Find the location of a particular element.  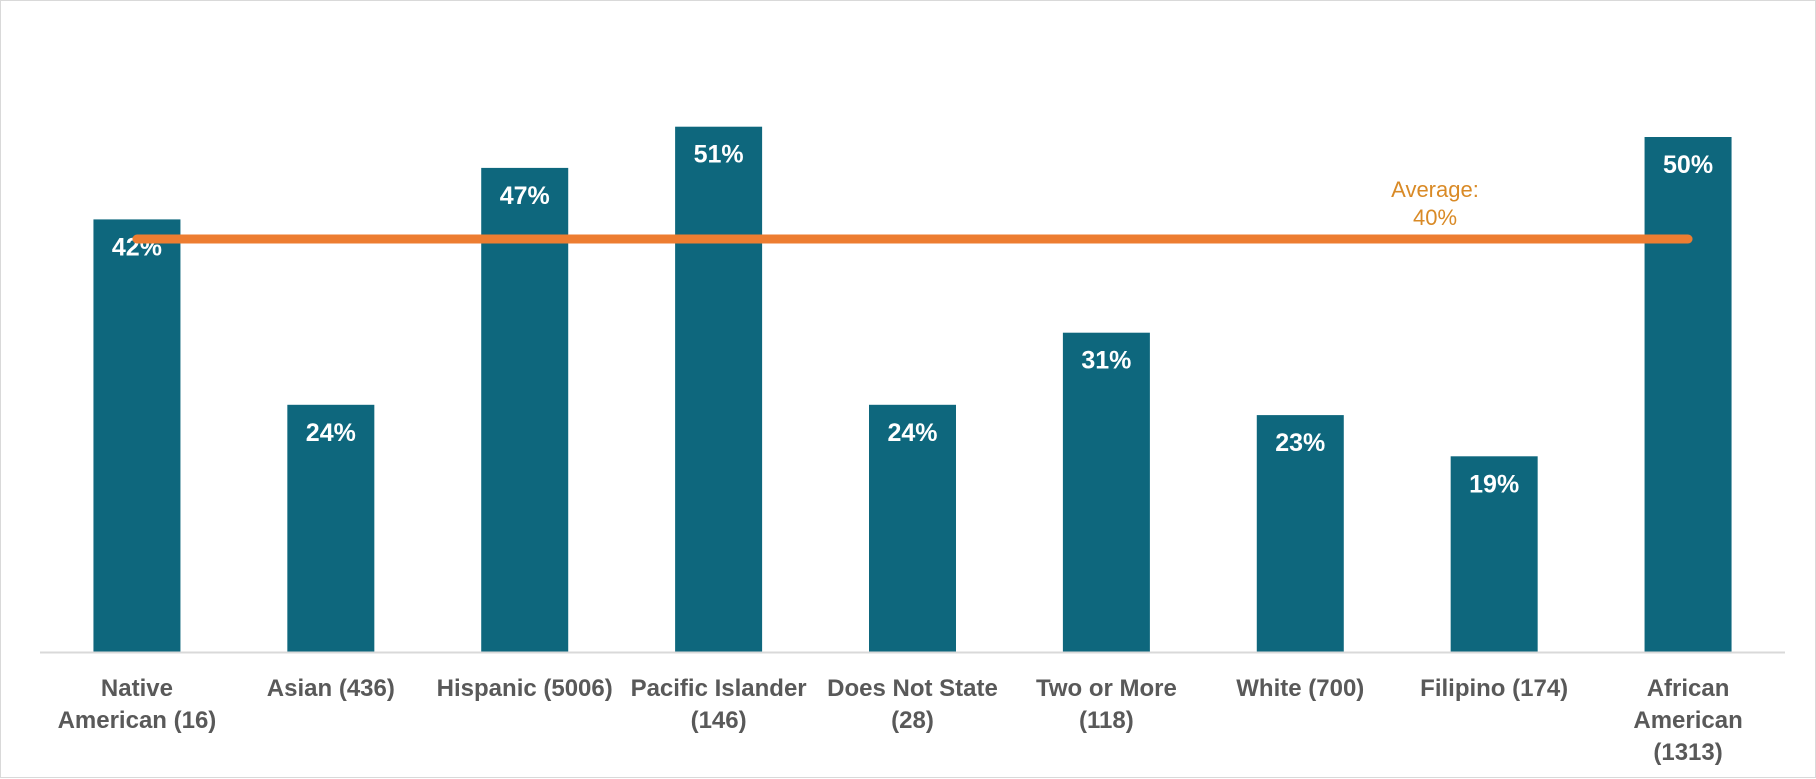

category-label-2: Hispanic (5006) is located at coordinates (525, 688).